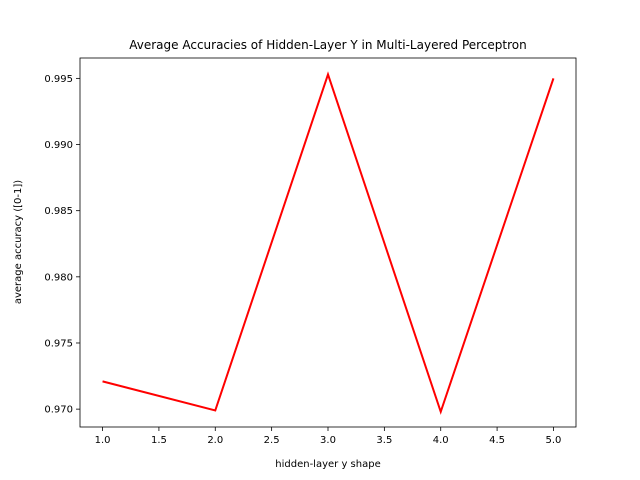  What do you see at coordinates (272, 440) in the screenshot?
I see `x-tick-label: 2.5` at bounding box center [272, 440].